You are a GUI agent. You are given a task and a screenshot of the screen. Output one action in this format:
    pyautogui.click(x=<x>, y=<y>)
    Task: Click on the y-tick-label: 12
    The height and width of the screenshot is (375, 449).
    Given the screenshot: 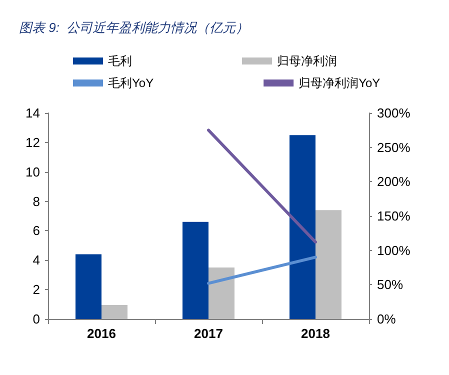 What is the action you would take?
    pyautogui.click(x=33, y=142)
    